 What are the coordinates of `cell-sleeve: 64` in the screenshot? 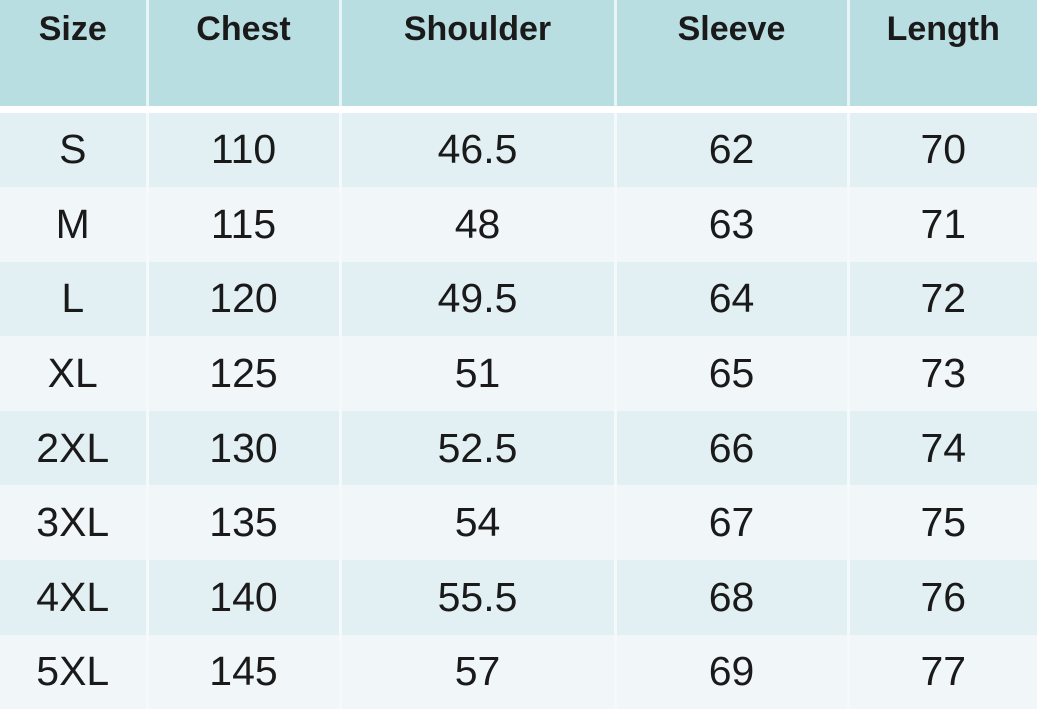 It's located at (730, 299).